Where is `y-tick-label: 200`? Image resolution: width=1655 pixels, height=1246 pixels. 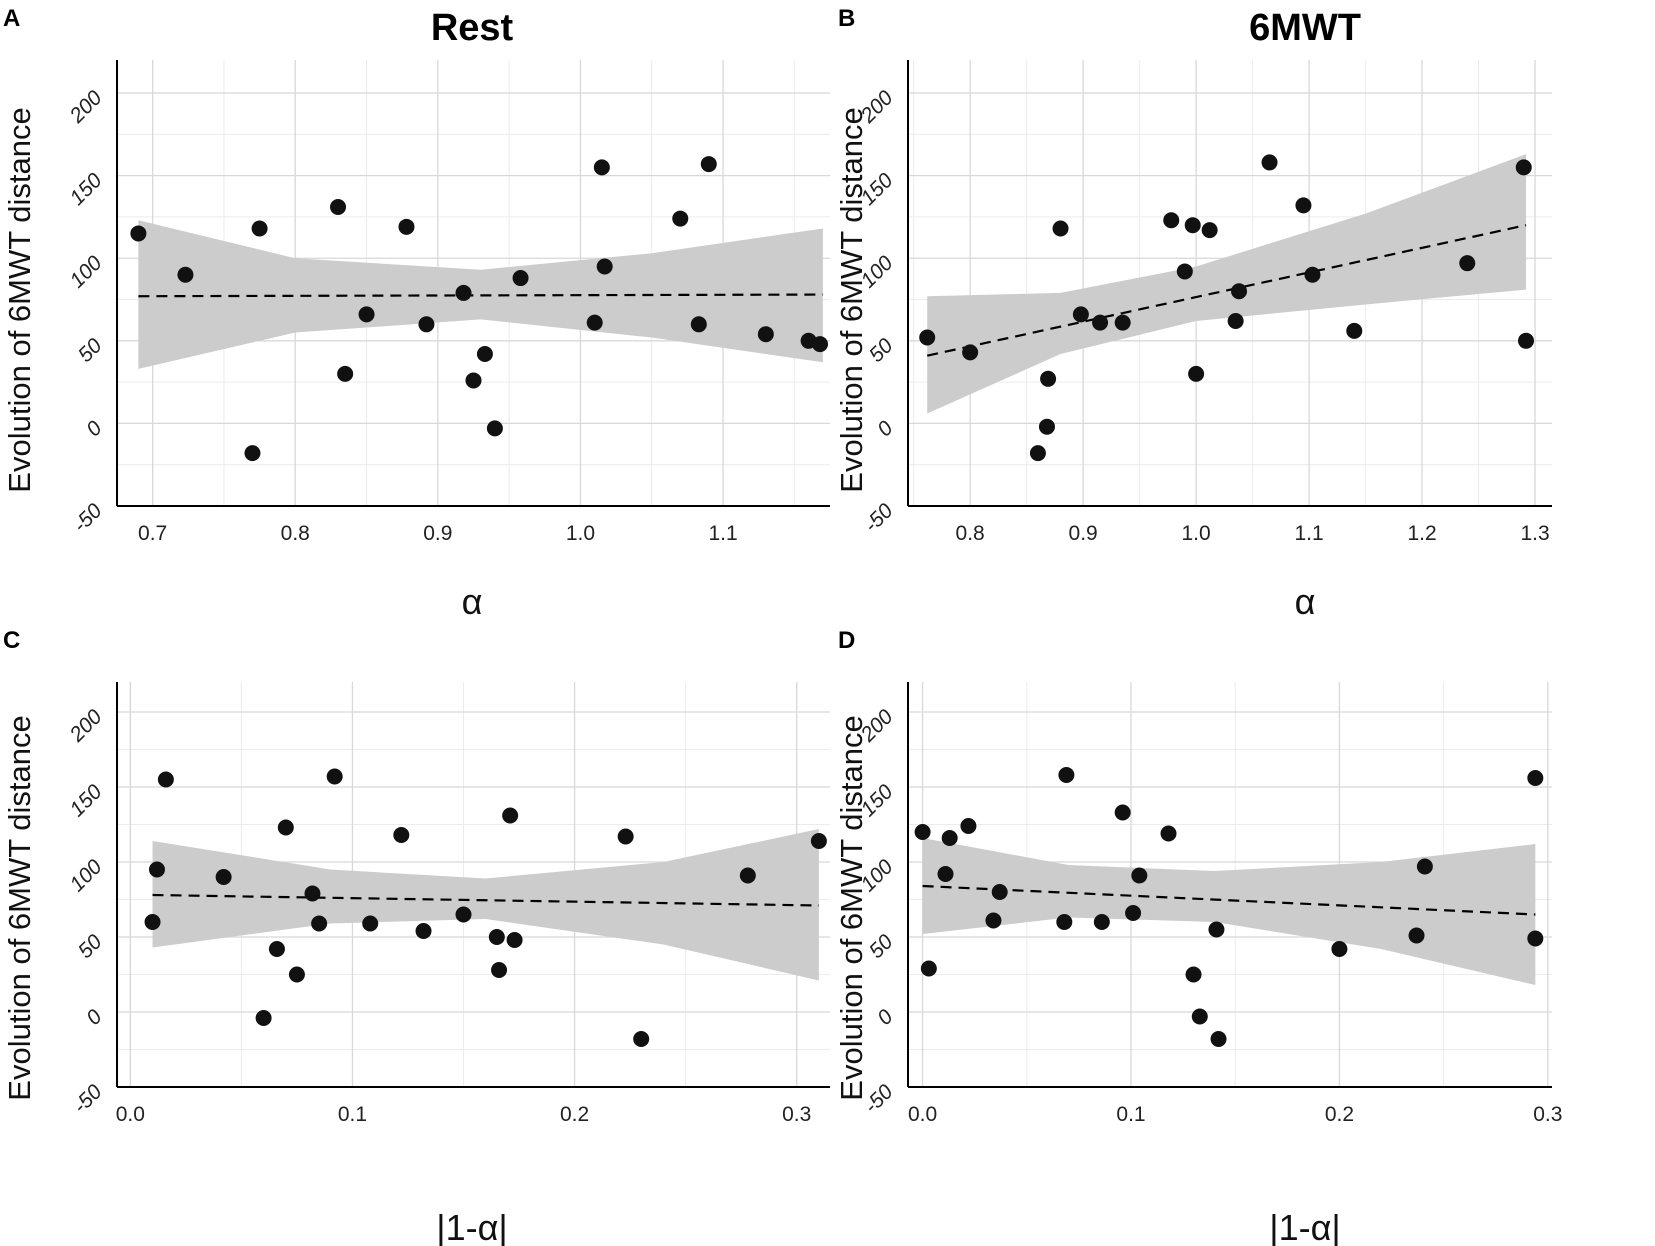
y-tick-label: 200 is located at coordinates (86, 107).